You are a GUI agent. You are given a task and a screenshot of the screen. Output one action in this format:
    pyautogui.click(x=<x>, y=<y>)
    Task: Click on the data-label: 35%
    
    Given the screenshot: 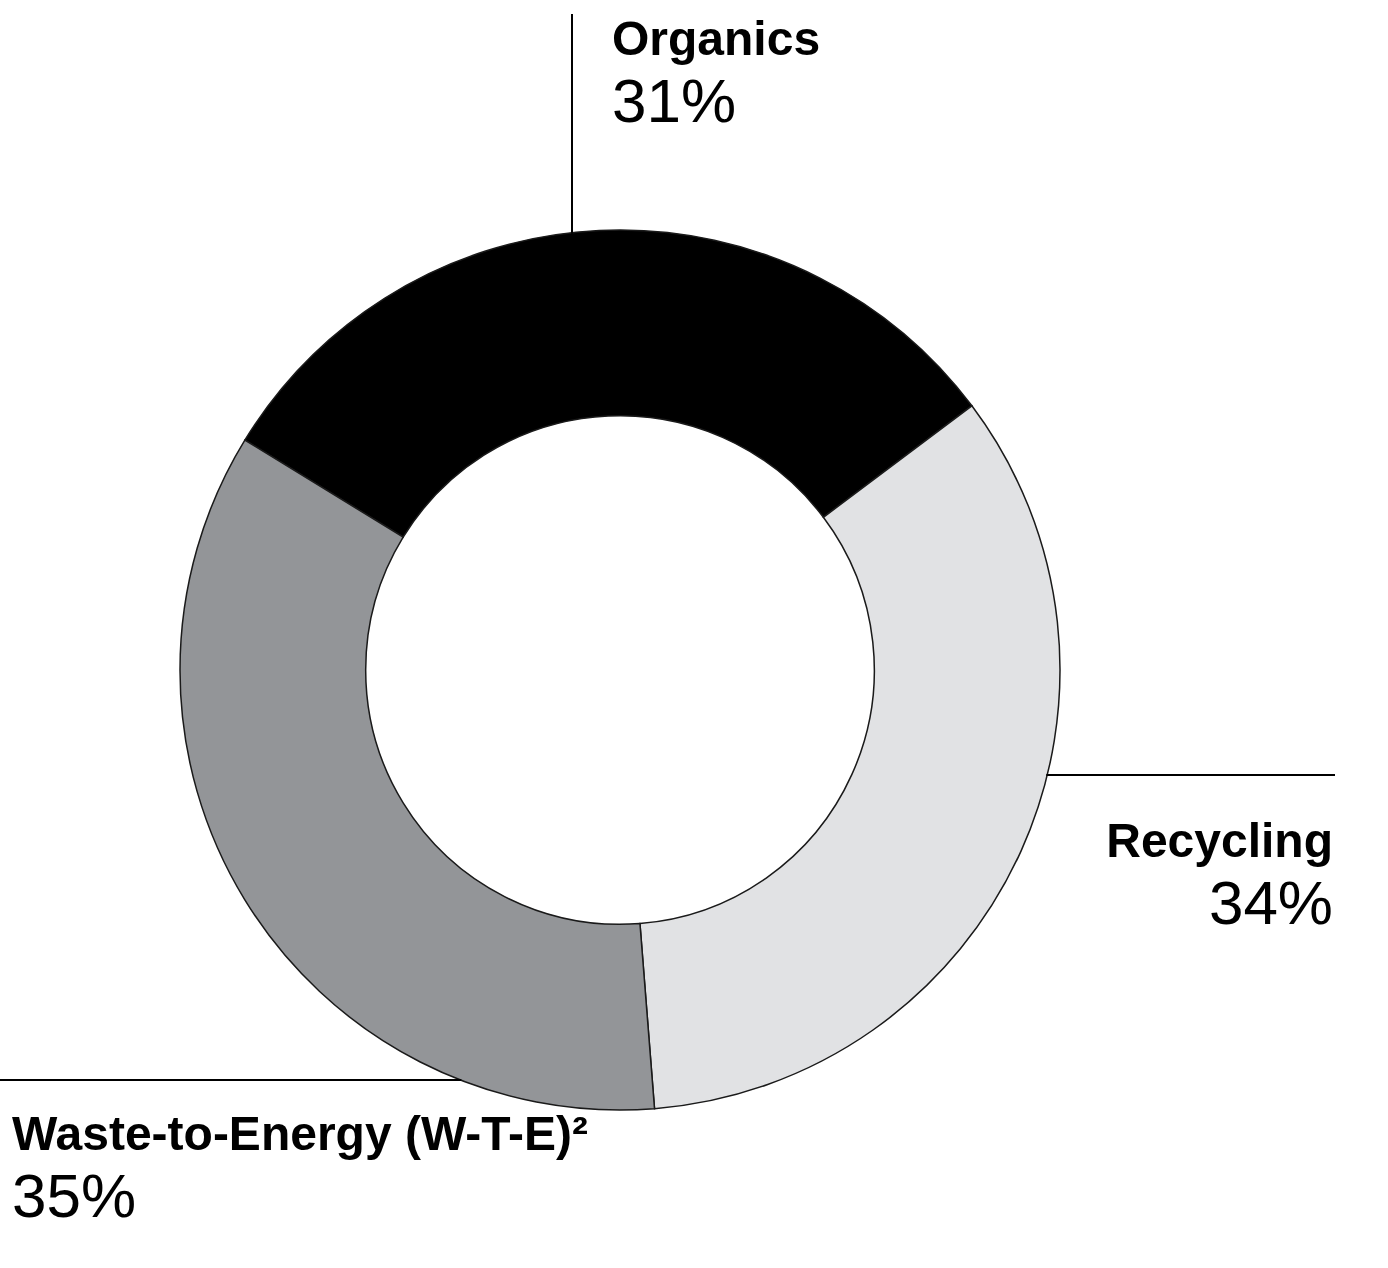 What is the action you would take?
    pyautogui.click(x=74, y=1195)
    